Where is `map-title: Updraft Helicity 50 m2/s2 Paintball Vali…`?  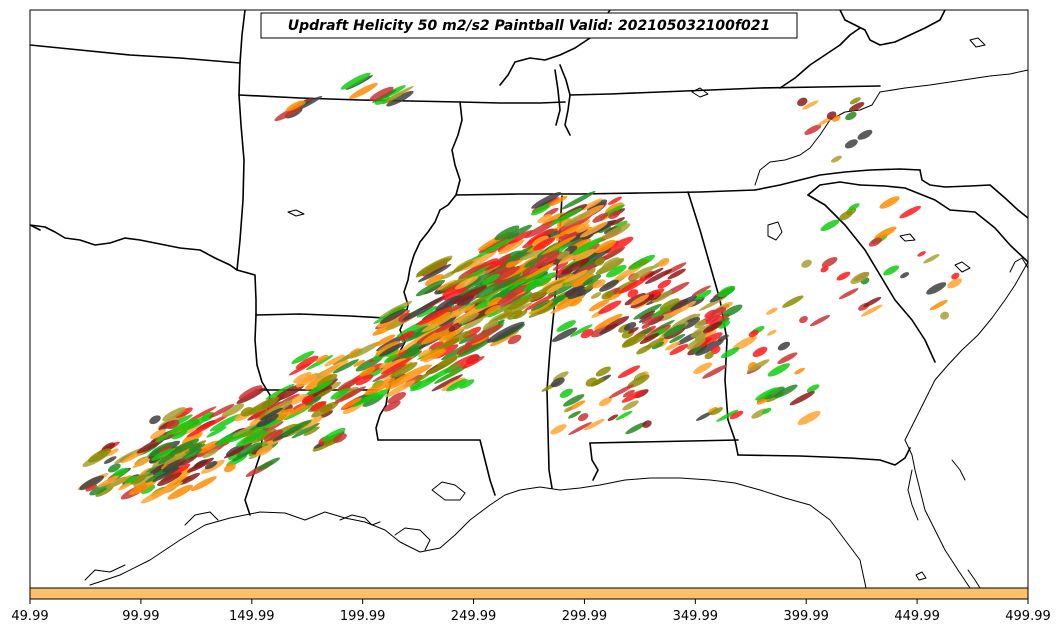
map-title: Updraft Helicity 50 m2/s2 Paintball Vali… is located at coordinates (529, 26).